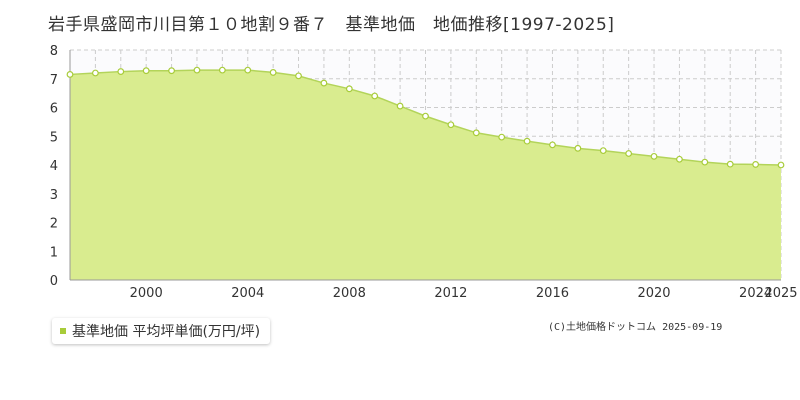 The width and height of the screenshot is (800, 400). Describe the element at coordinates (54, 224) in the screenshot. I see `y-tick-label: 2` at that location.